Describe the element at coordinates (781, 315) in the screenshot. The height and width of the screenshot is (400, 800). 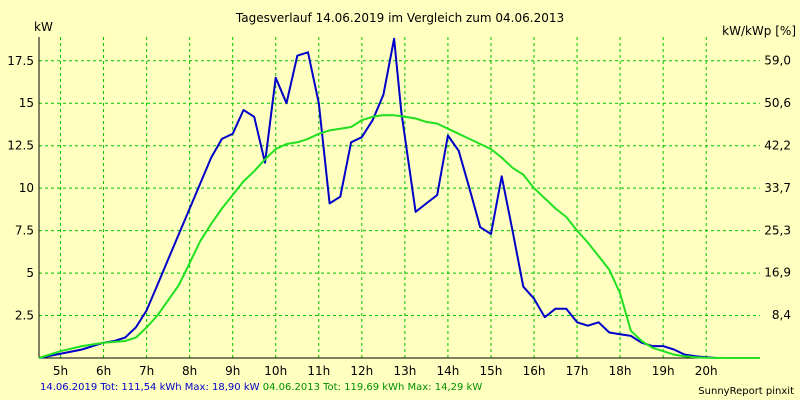
I see `y2-tick-label: 8,4` at that location.